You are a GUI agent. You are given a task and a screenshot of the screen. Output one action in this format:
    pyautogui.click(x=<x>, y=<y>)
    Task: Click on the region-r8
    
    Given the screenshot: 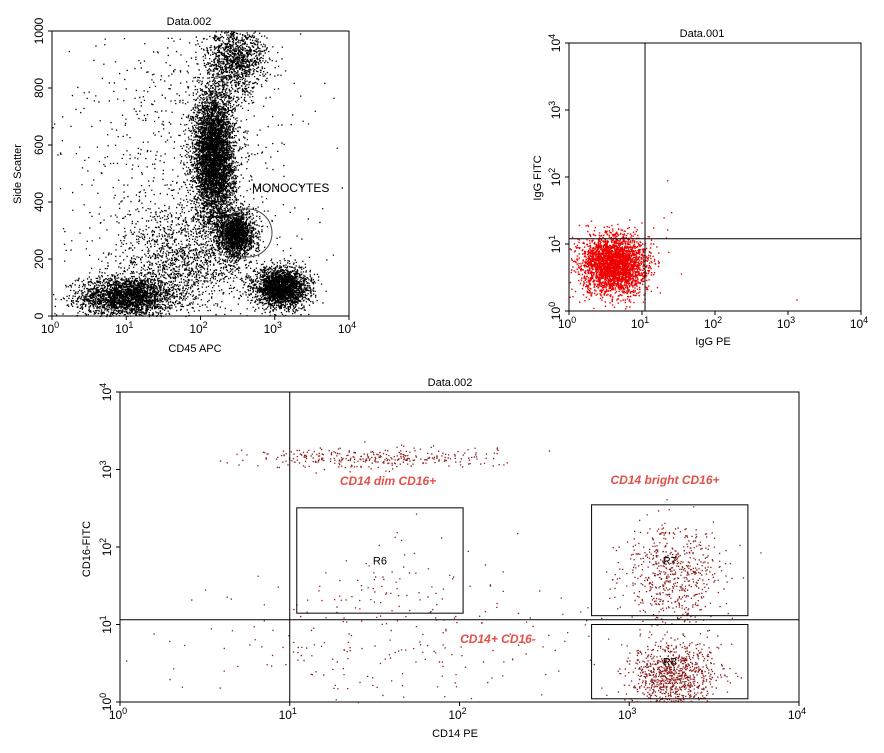 What is the action you would take?
    pyautogui.click(x=670, y=662)
    